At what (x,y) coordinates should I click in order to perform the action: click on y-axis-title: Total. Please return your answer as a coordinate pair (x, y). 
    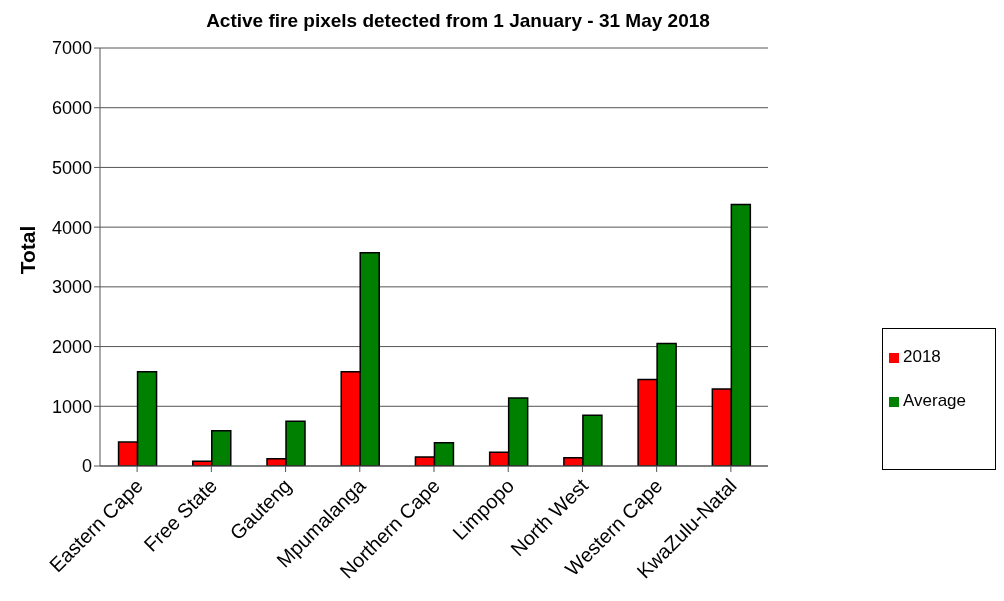
    Looking at the image, I should click on (28, 250).